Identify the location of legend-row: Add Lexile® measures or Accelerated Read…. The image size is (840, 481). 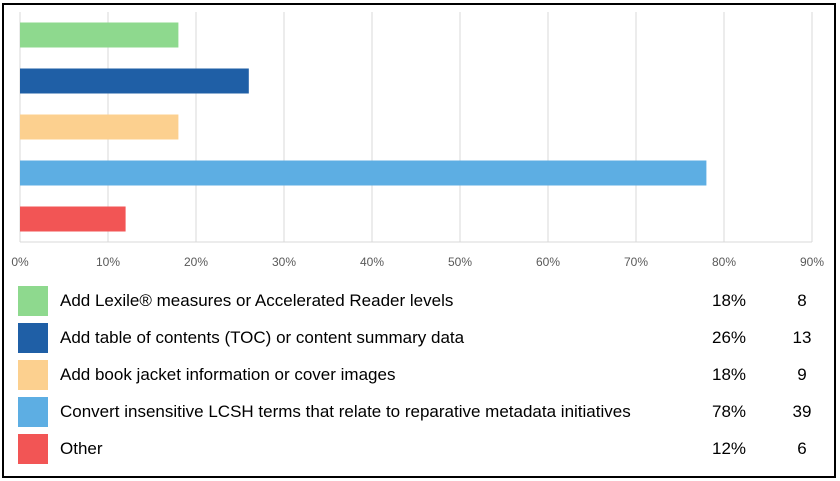
(423, 301).